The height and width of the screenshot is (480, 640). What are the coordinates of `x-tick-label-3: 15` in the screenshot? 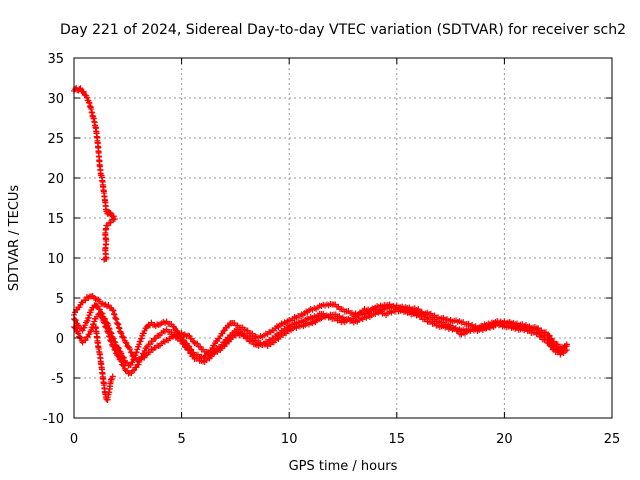 It's located at (397, 439).